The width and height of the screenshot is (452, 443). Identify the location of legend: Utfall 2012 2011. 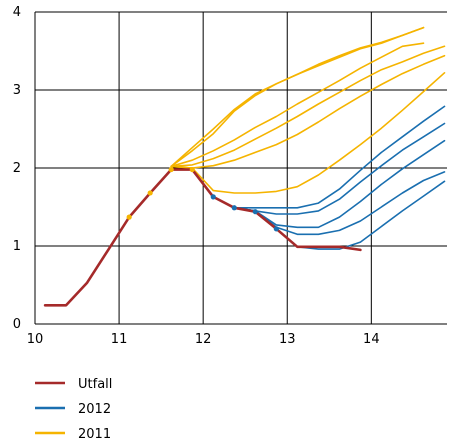
(73, 409).